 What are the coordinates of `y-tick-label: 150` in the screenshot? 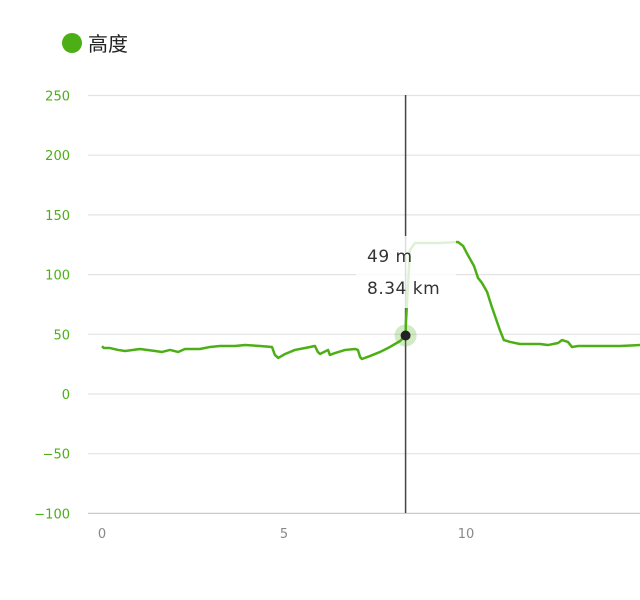 It's located at (57, 216).